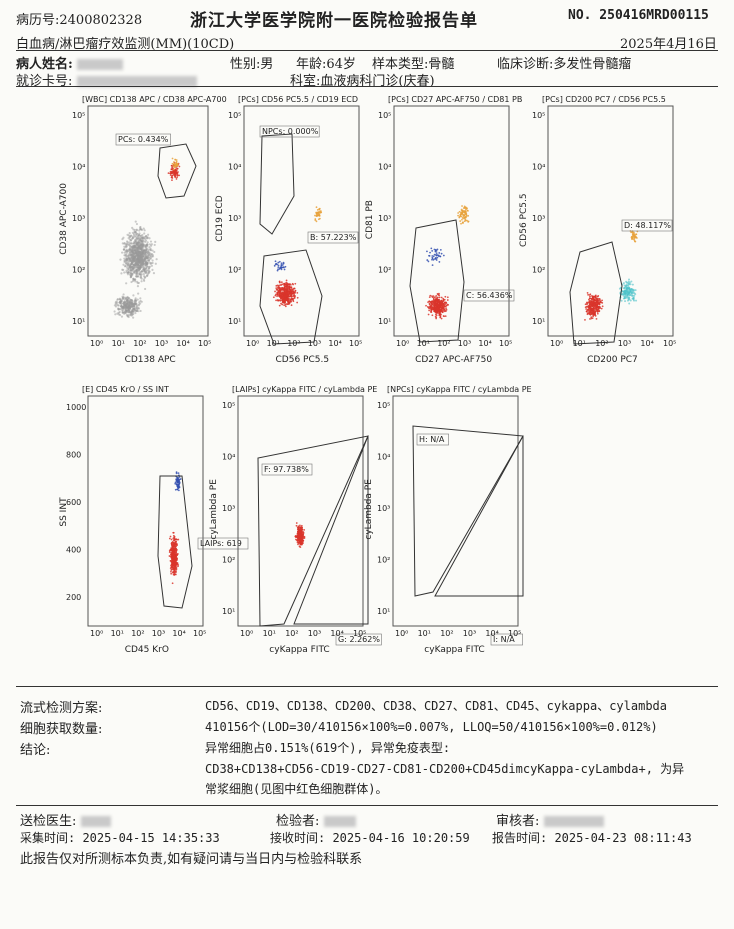  Describe the element at coordinates (214, 509) in the screenshot. I see `y-axis-label: cyLambda PE` at that location.